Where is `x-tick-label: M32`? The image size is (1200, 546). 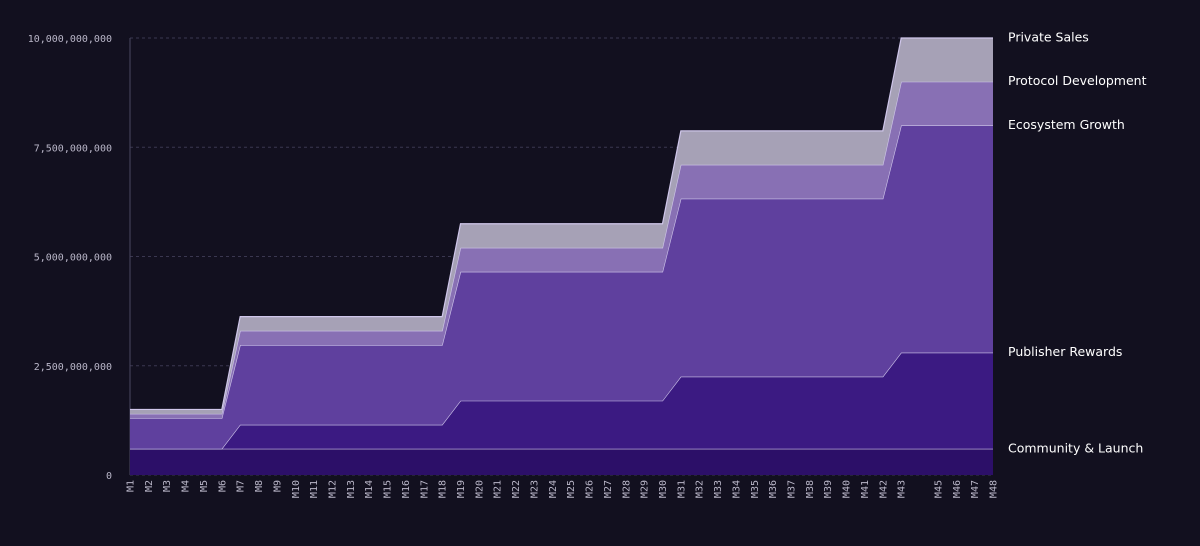 x-tick-label: M32 is located at coordinates (700, 489).